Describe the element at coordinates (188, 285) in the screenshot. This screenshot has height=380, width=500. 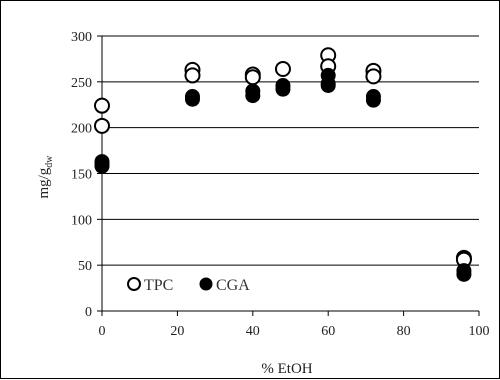
I see `legend: TPC CGA` at that location.